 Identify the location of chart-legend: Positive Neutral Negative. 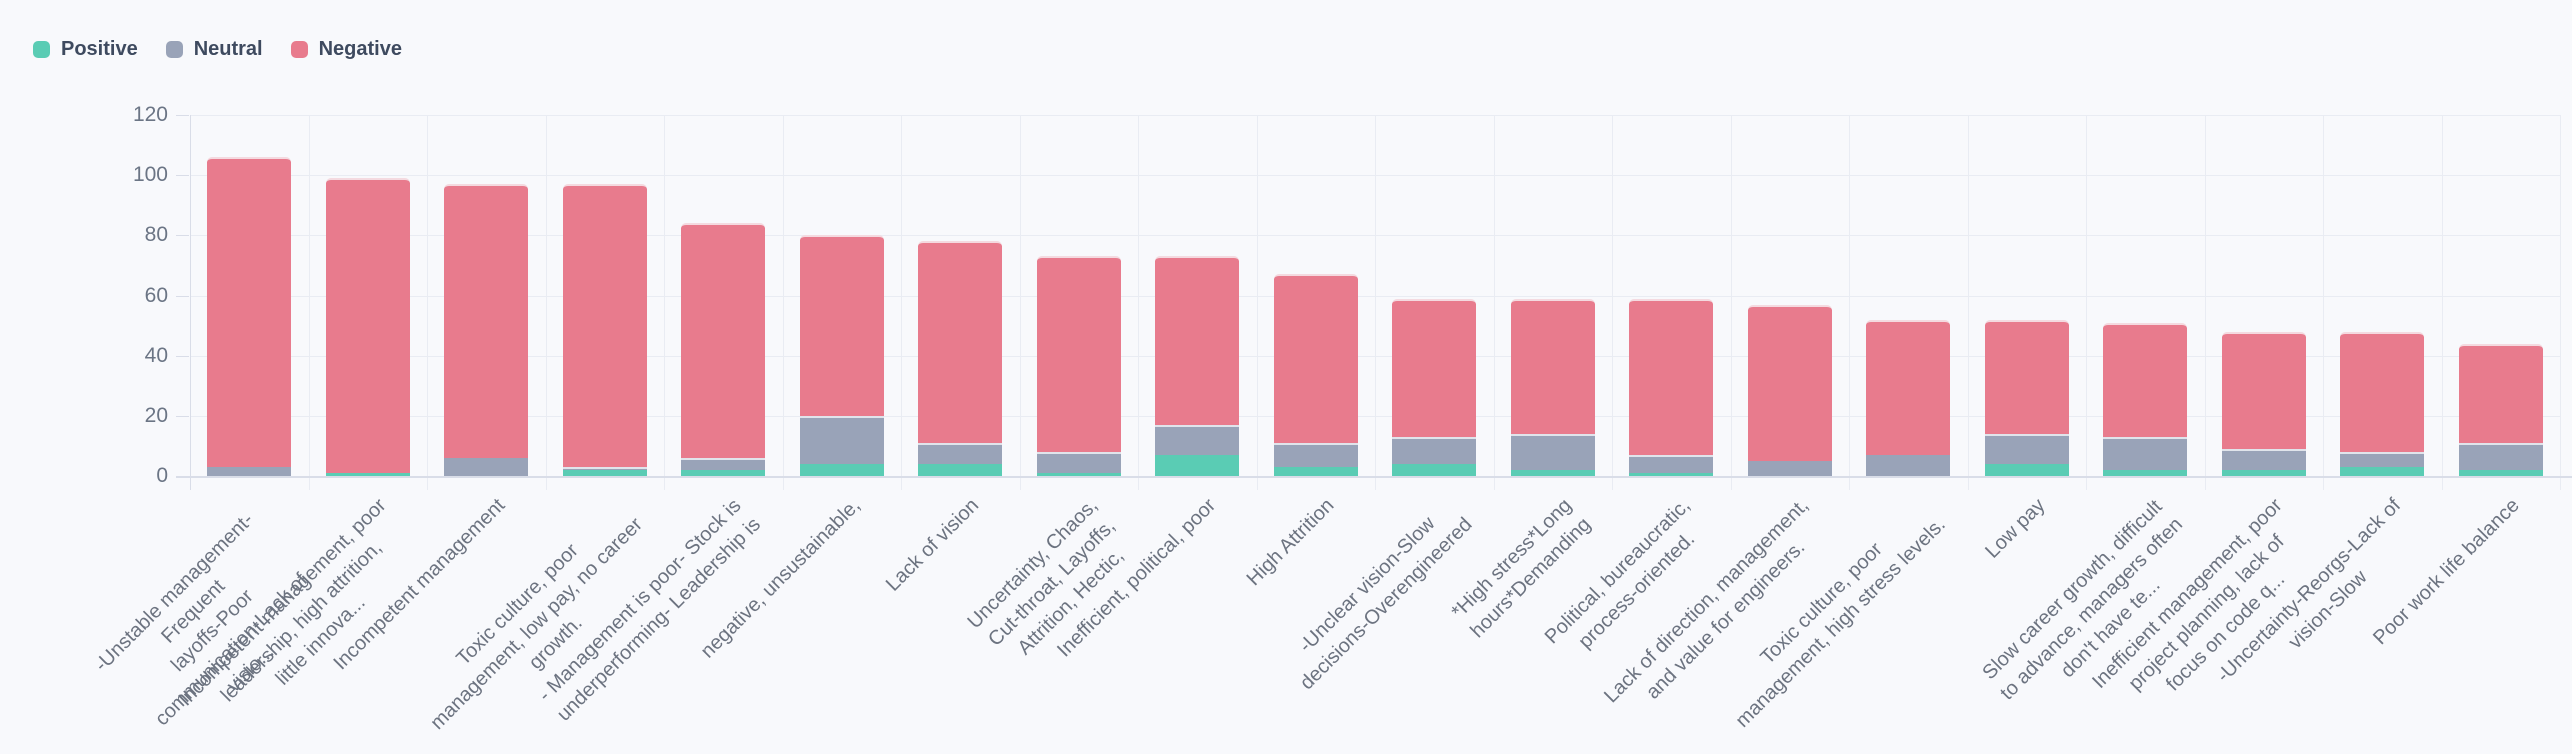
(217, 49).